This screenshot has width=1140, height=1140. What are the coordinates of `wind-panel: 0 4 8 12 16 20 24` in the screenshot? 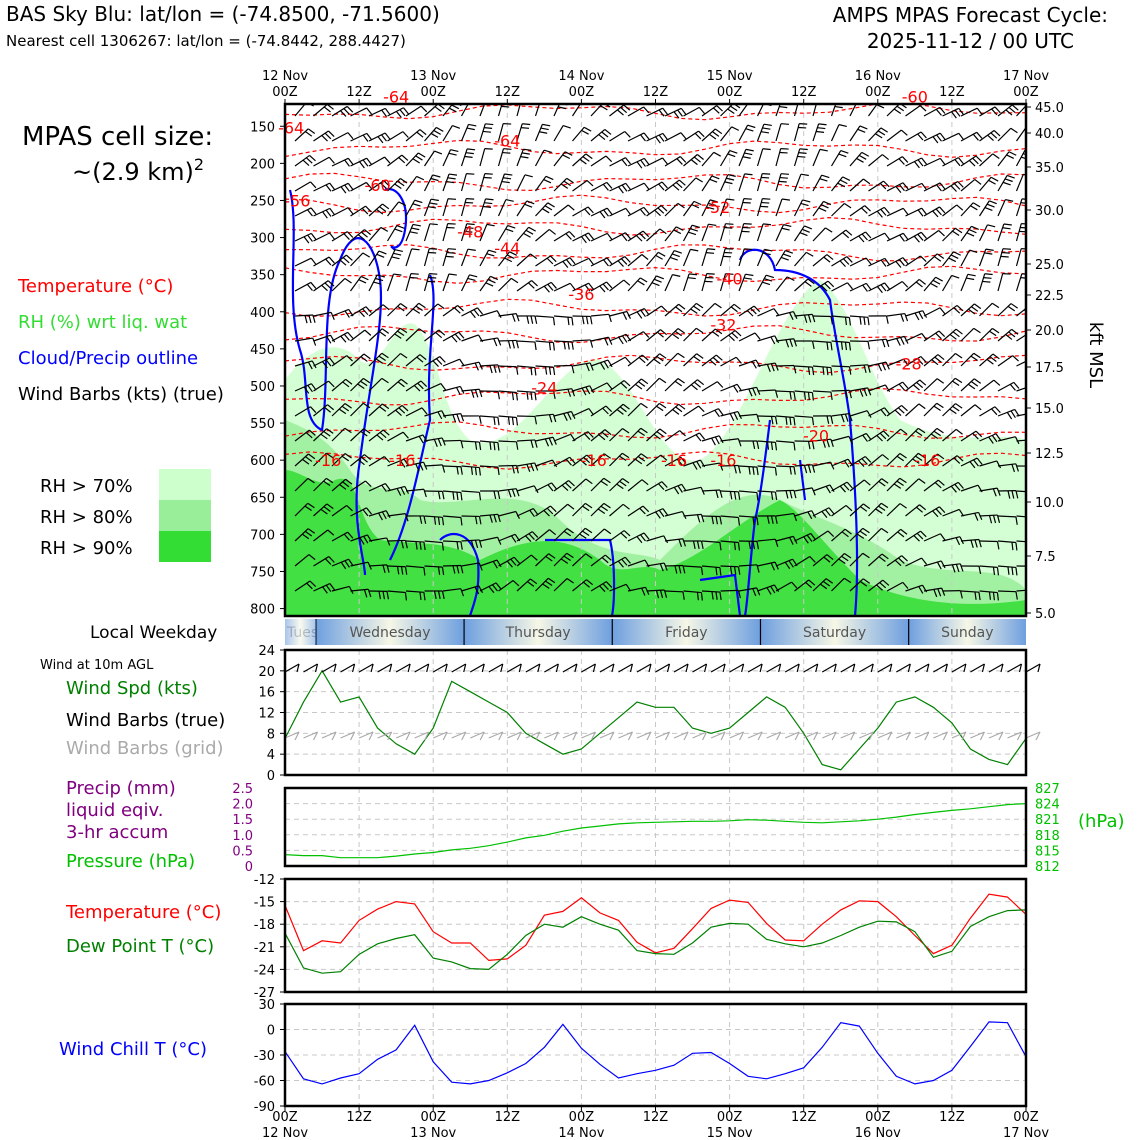 It's located at (649, 714).